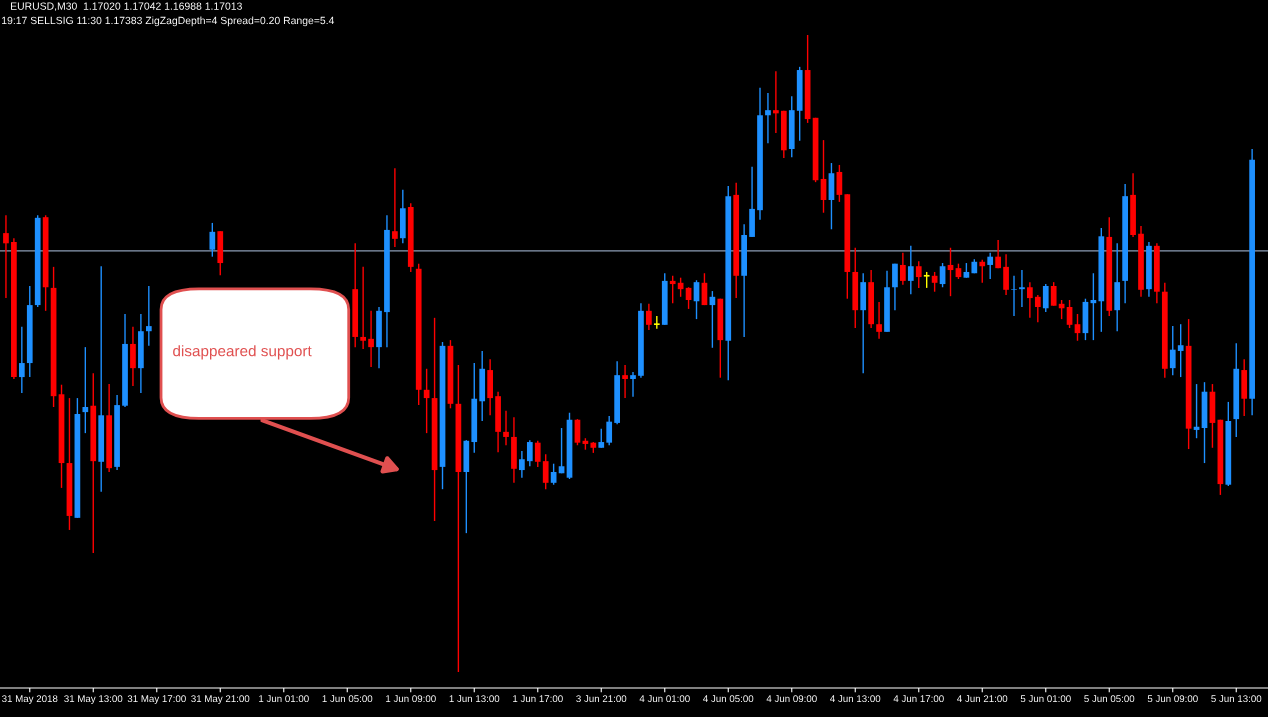 This screenshot has height=717, width=1268. Describe the element at coordinates (220, 700) in the screenshot. I see `x-tick-label: 31 May 21:00` at that location.